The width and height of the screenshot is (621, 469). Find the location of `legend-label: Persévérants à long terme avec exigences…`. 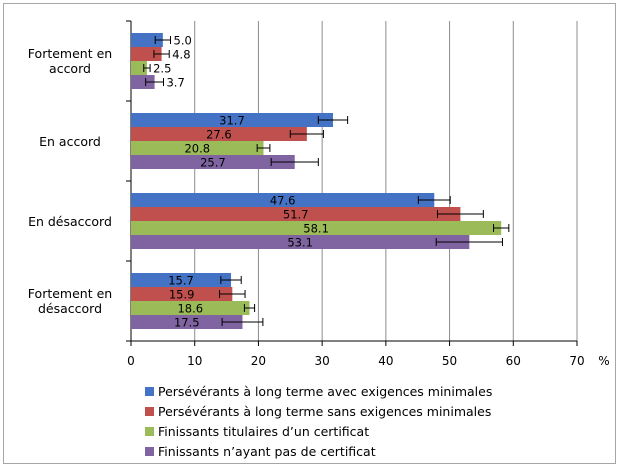

legend-label: Persévérants à long terme avec exigences… is located at coordinates (325, 391).